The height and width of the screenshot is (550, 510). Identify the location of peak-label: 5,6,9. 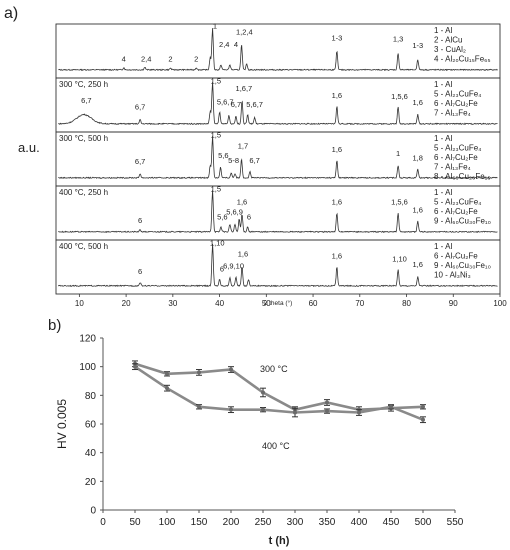
(234, 211).